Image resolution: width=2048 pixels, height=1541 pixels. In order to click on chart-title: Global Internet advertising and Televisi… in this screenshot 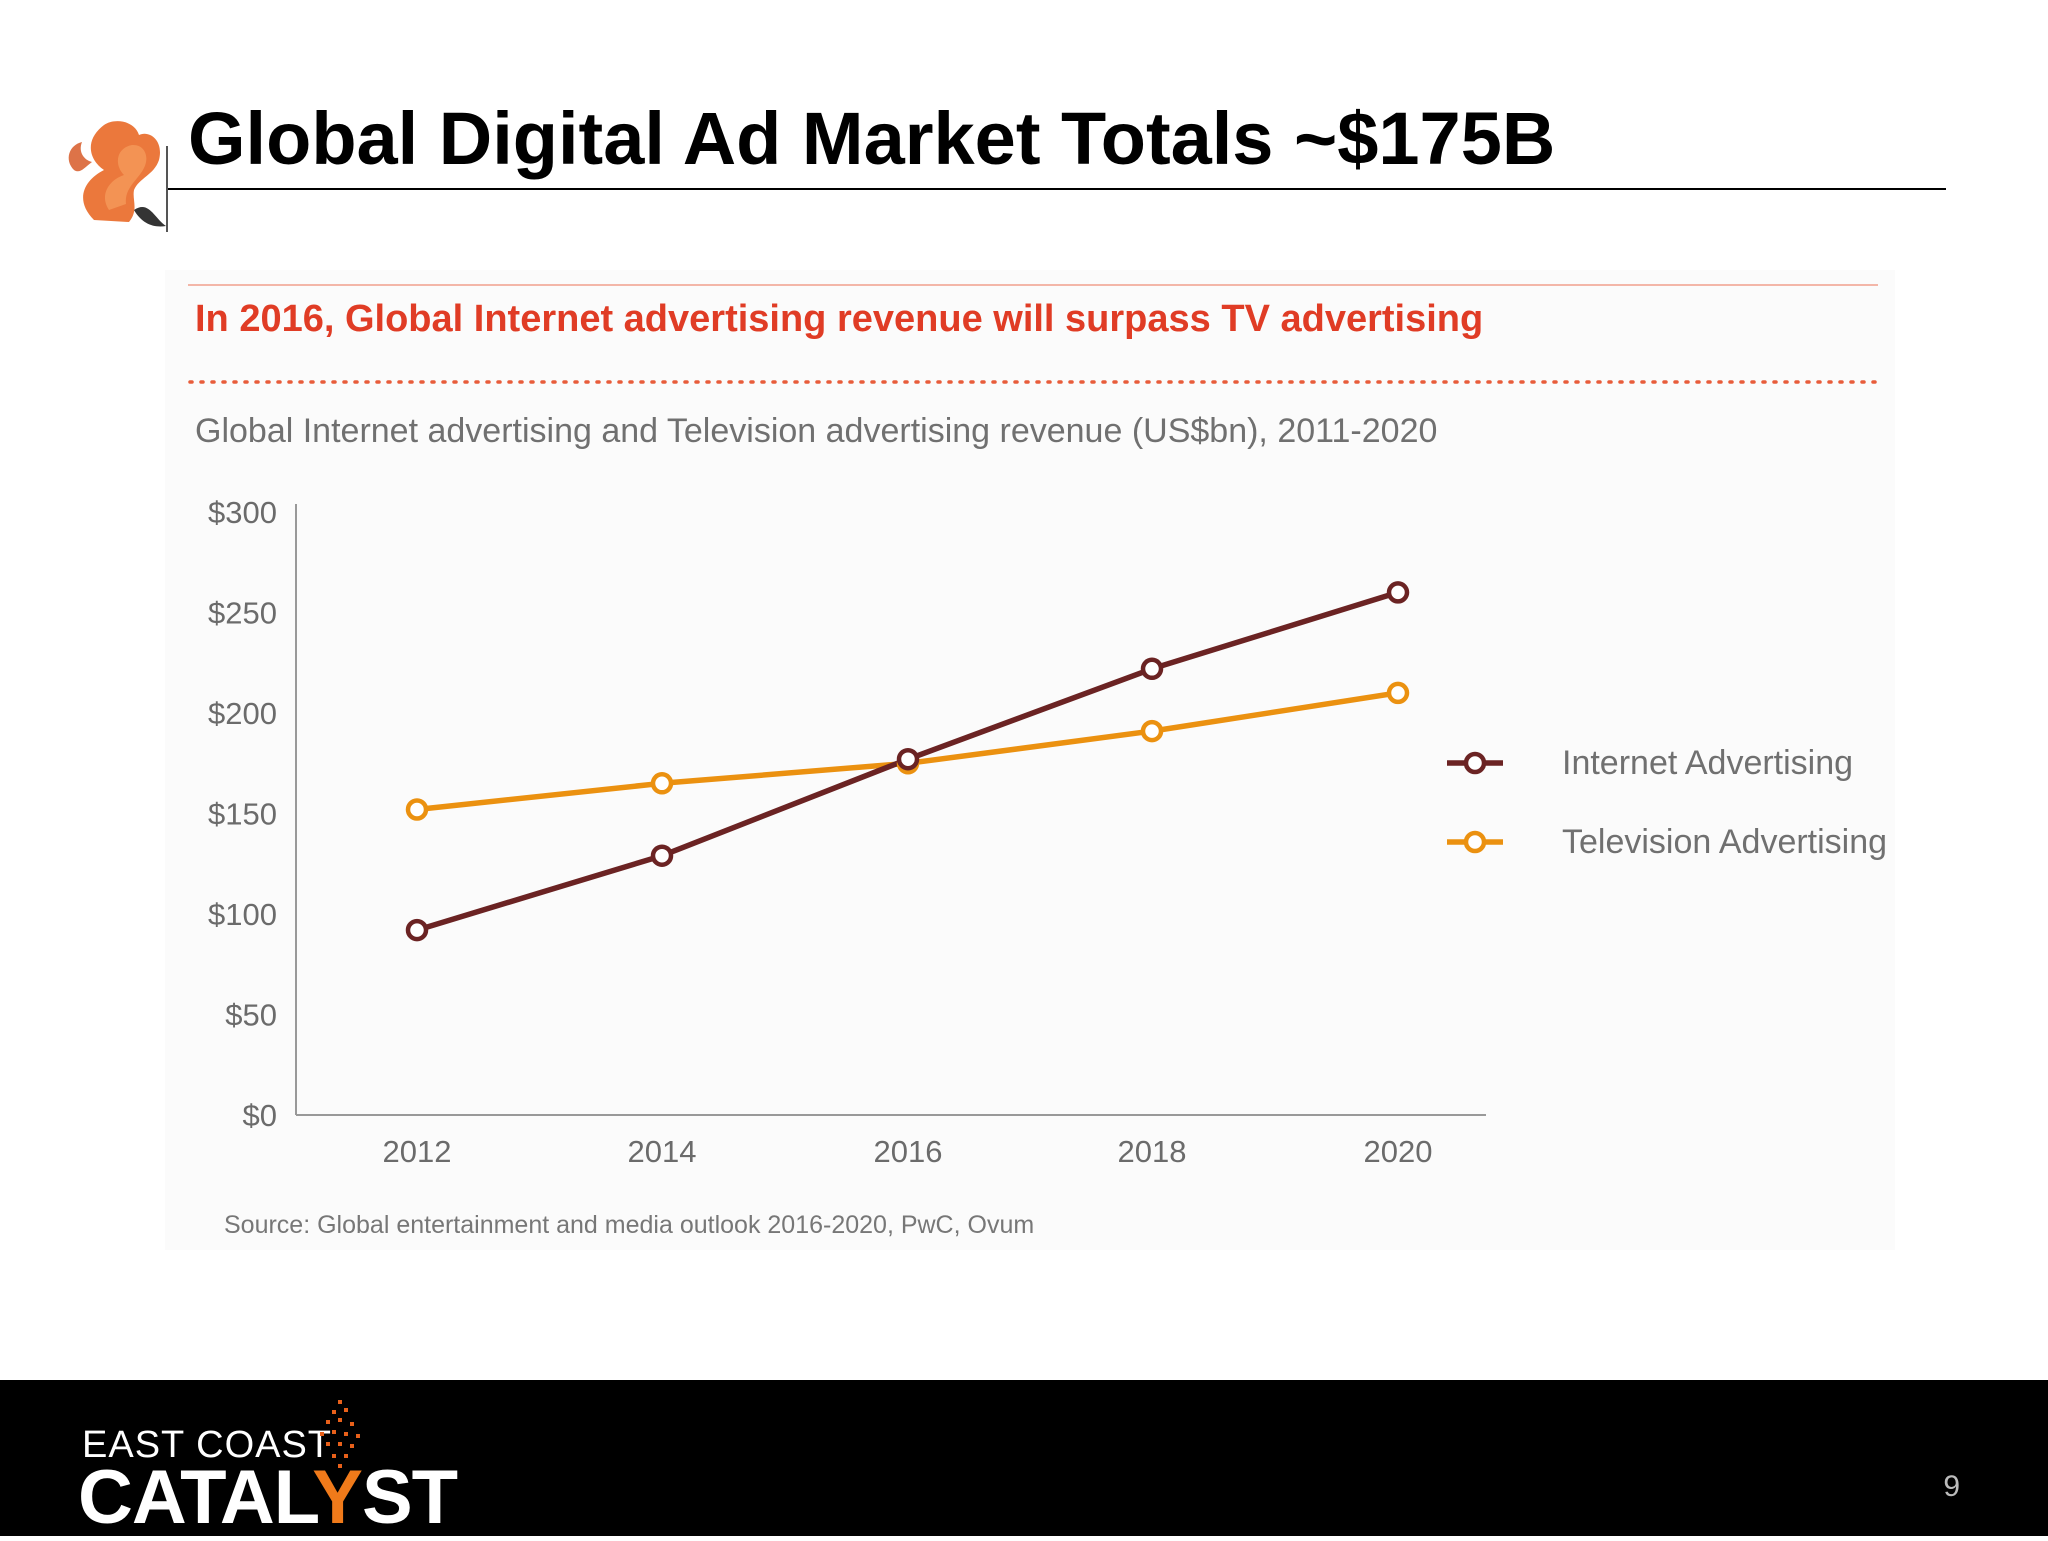, I will do `click(816, 431)`.